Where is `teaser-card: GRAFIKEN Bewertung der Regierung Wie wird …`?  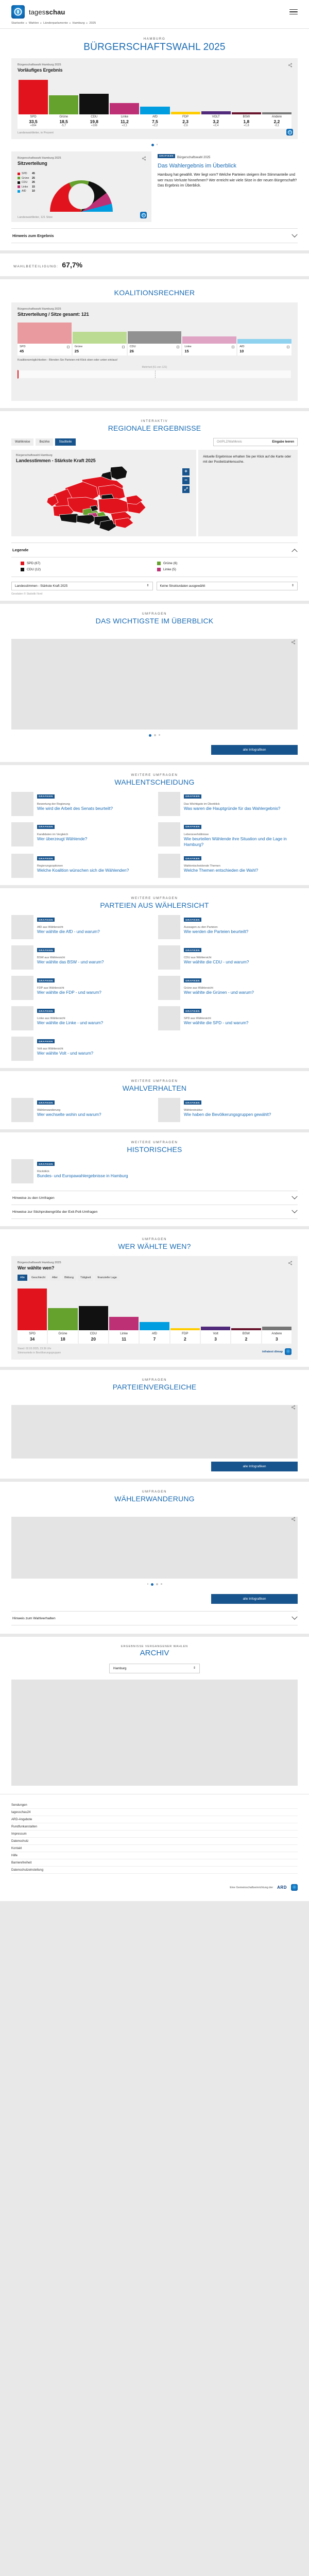
teaser-card: GRAFIKEN Bewertung der Regierung Wie wird … is located at coordinates (81, 804).